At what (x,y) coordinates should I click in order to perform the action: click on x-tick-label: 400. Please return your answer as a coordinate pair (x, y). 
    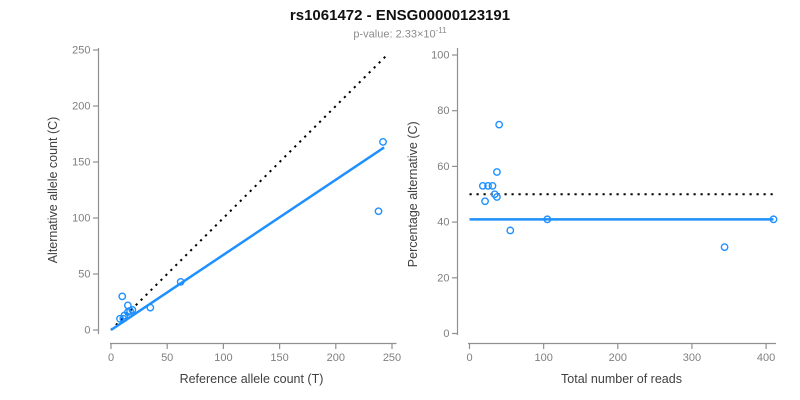
    Looking at the image, I should click on (766, 358).